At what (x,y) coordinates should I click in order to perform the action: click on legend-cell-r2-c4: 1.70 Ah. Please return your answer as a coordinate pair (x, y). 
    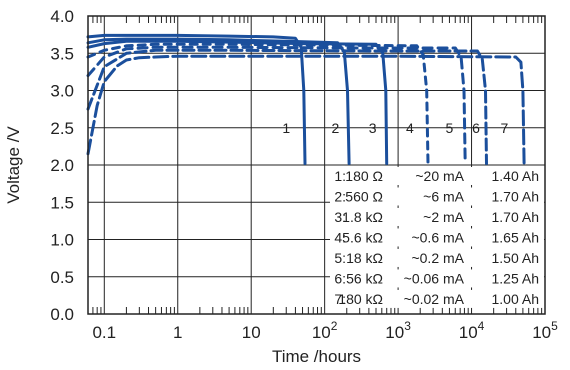
    Looking at the image, I should click on (516, 196).